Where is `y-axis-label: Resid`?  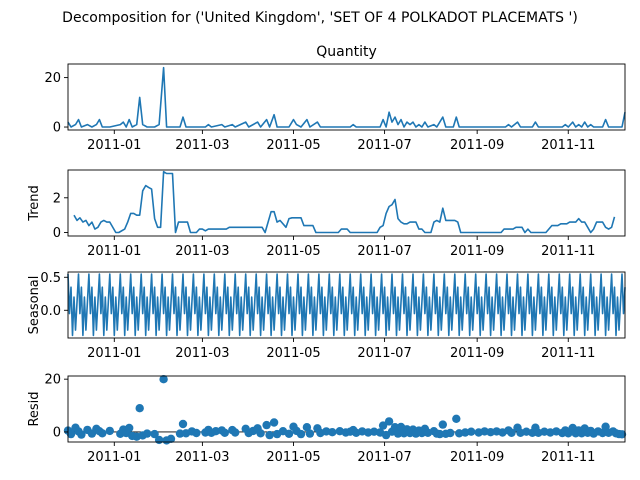
y-axis-label: Resid is located at coordinates (34, 408).